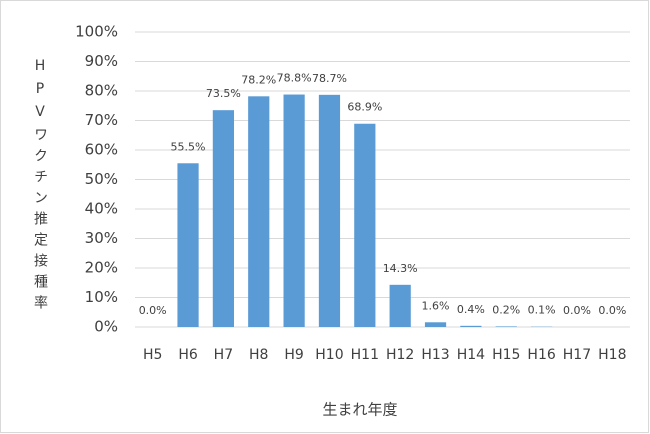 The image size is (650, 434). I want to click on x-tick-label: H6, so click(188, 355).